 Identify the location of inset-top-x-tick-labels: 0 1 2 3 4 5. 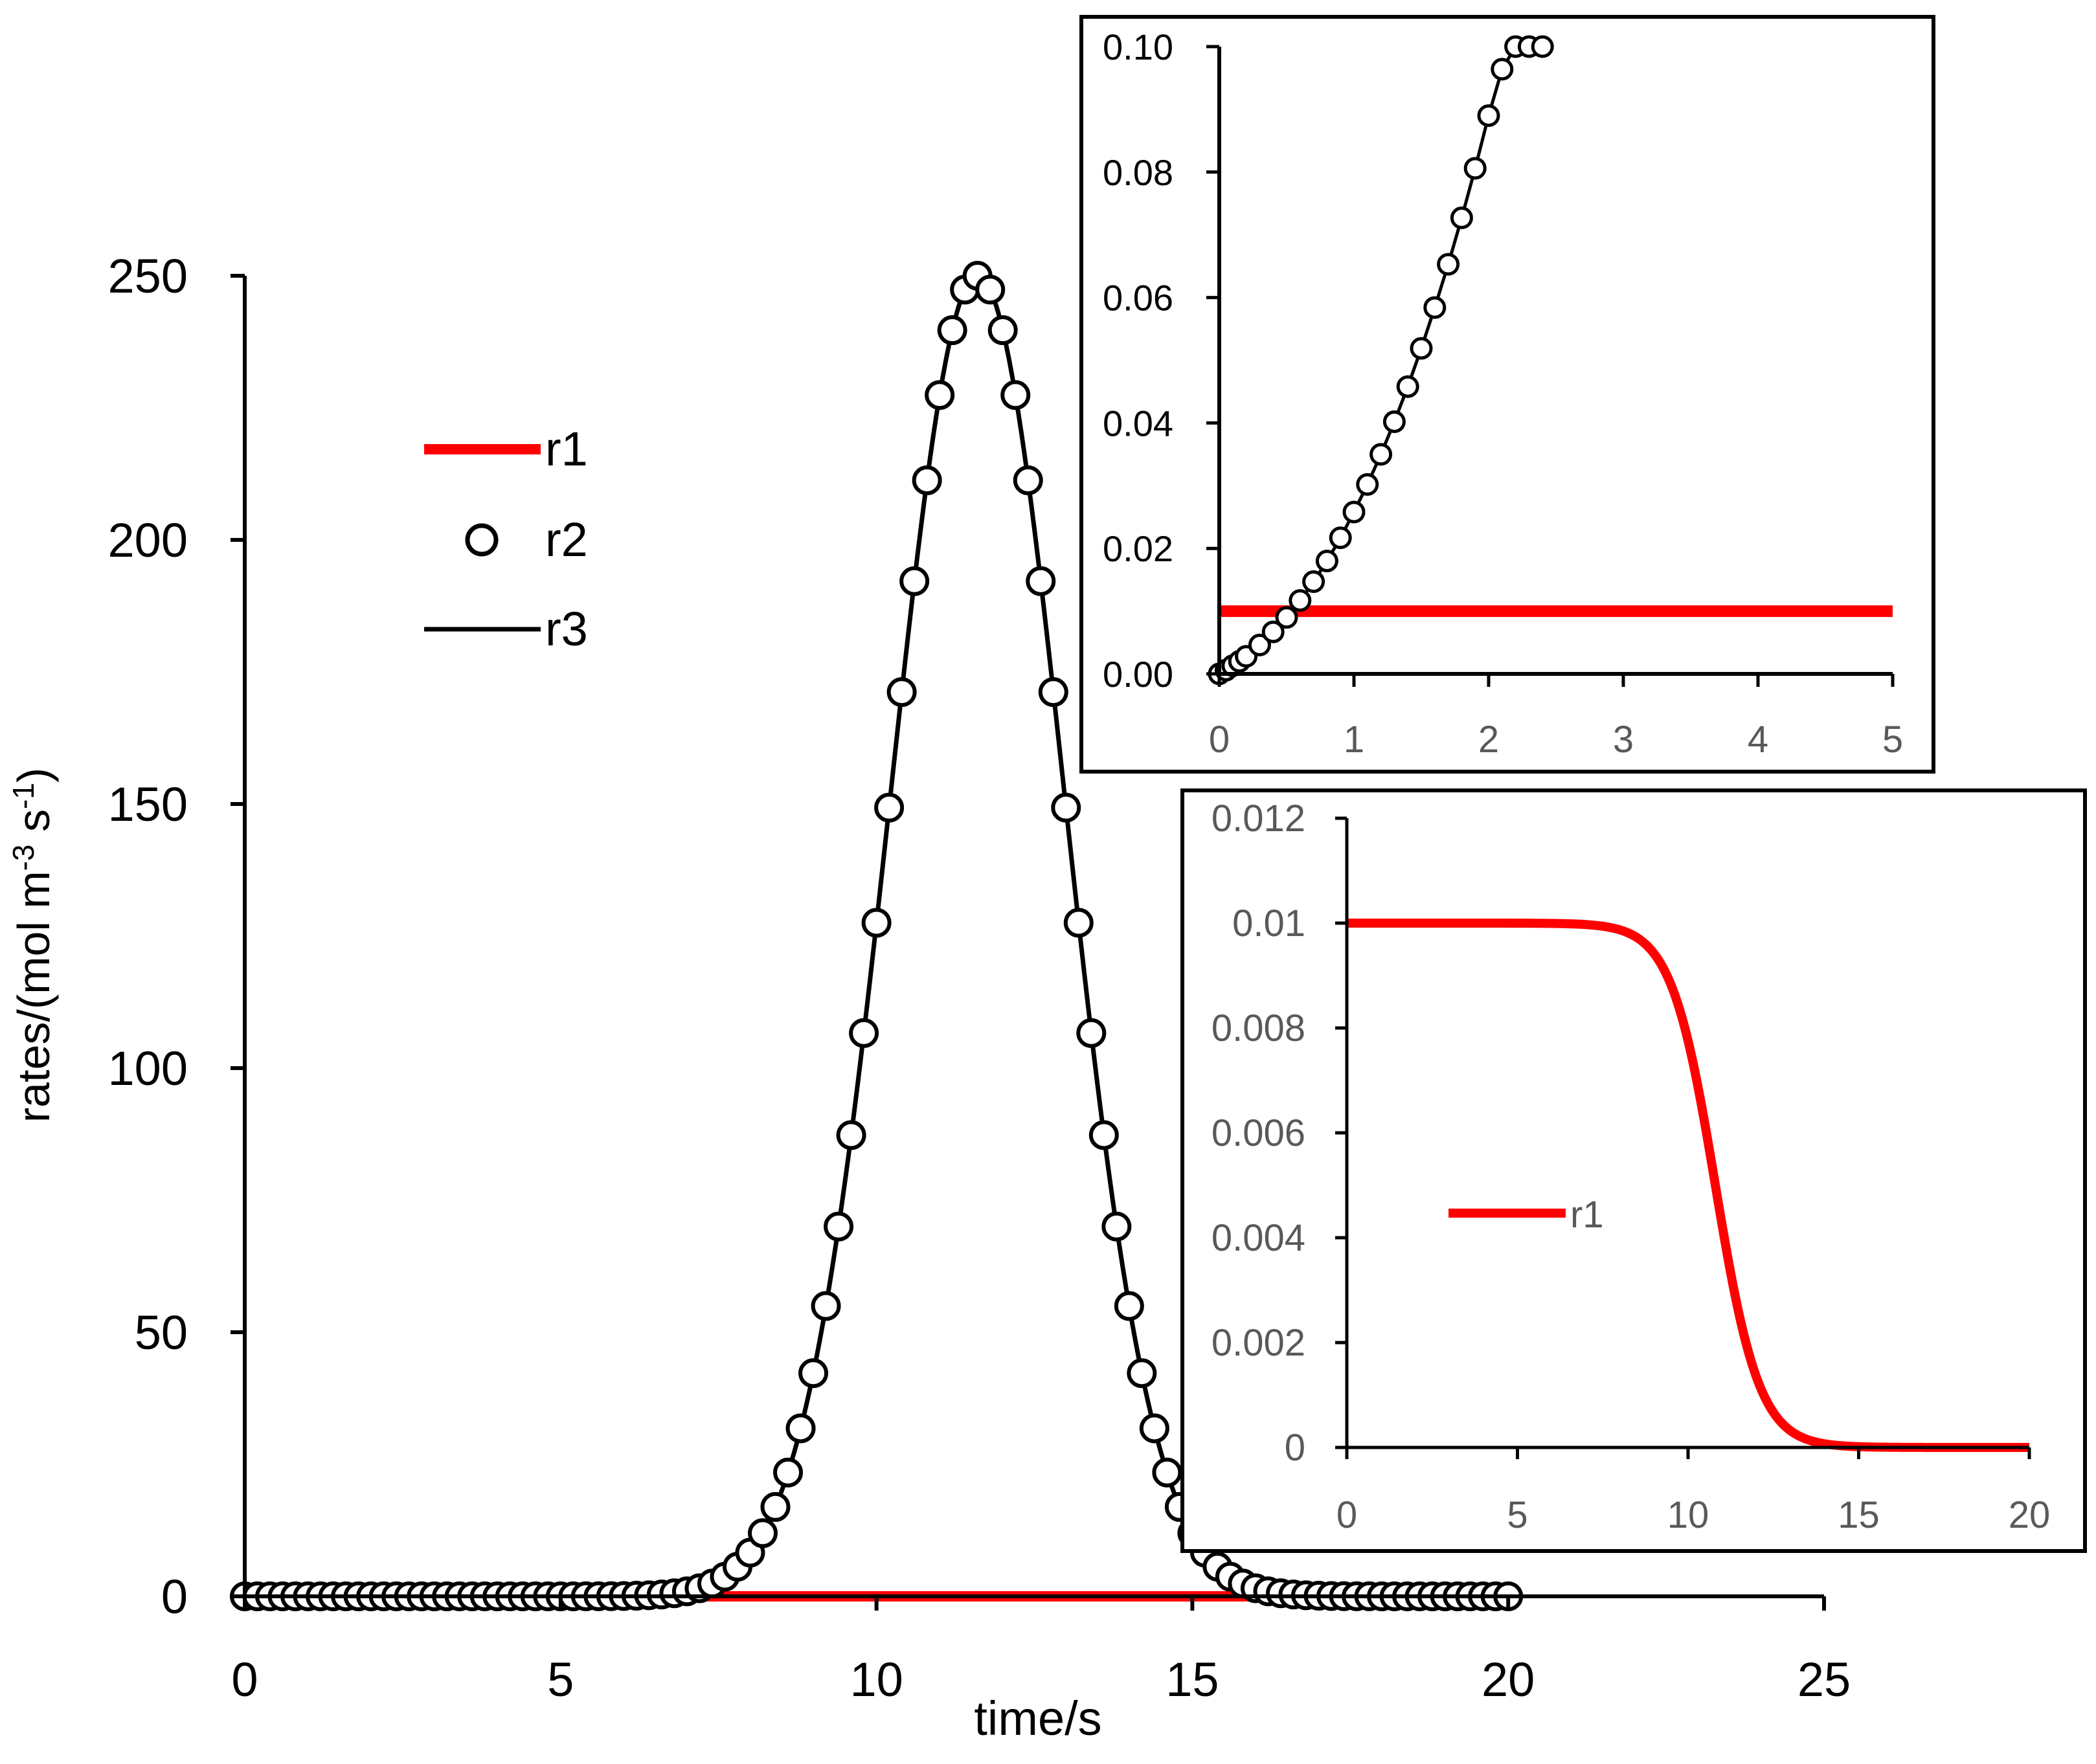
(1556, 740).